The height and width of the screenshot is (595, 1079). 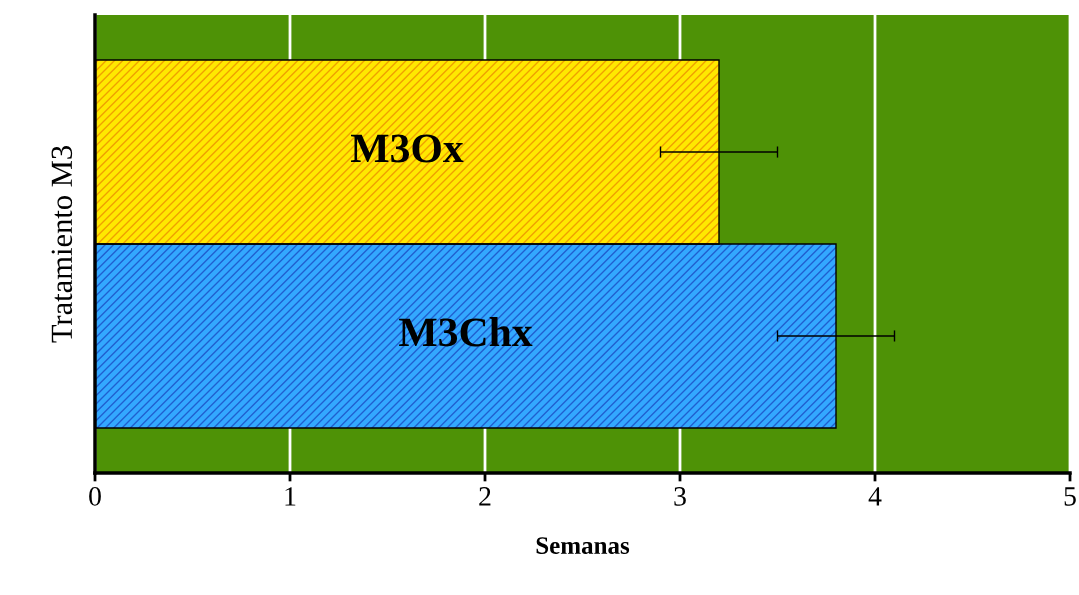 What do you see at coordinates (680, 496) in the screenshot?
I see `x-tick-label: 3` at bounding box center [680, 496].